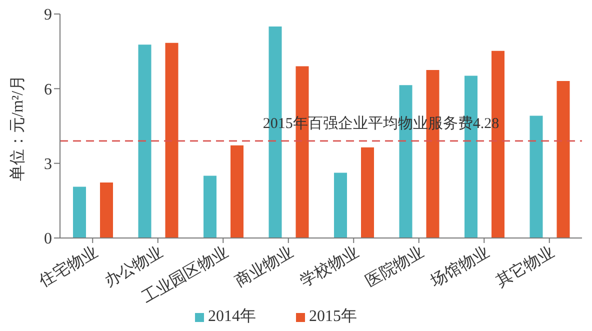 Image resolution: width=592 pixels, height=331 pixels. I want to click on x-tick-label: 其它物业, so click(525, 266).